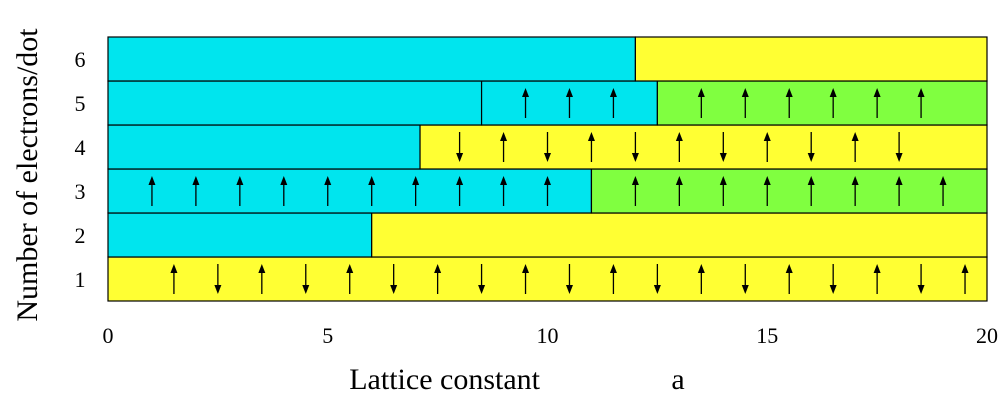 The height and width of the screenshot is (396, 1005). I want to click on x-axis-label: Lattice constant, so click(444, 379).